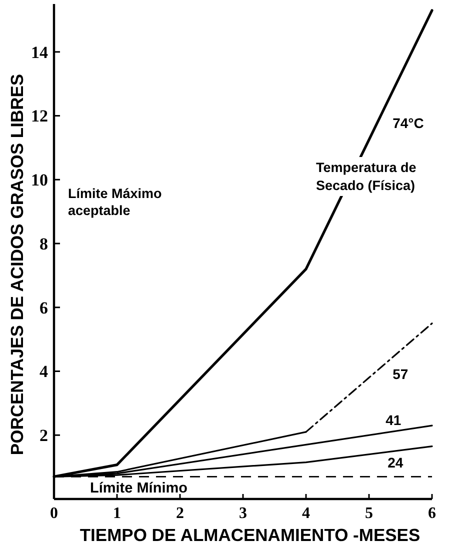 The width and height of the screenshot is (461, 545). What do you see at coordinates (44, 308) in the screenshot?
I see `y-tick-label: 6` at bounding box center [44, 308].